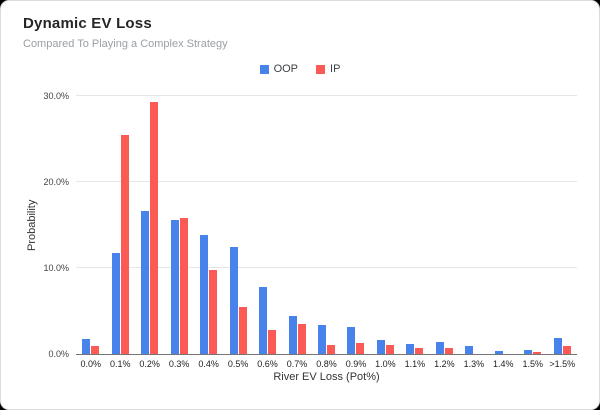  I want to click on x-tick-label: >1.5%, so click(562, 364).